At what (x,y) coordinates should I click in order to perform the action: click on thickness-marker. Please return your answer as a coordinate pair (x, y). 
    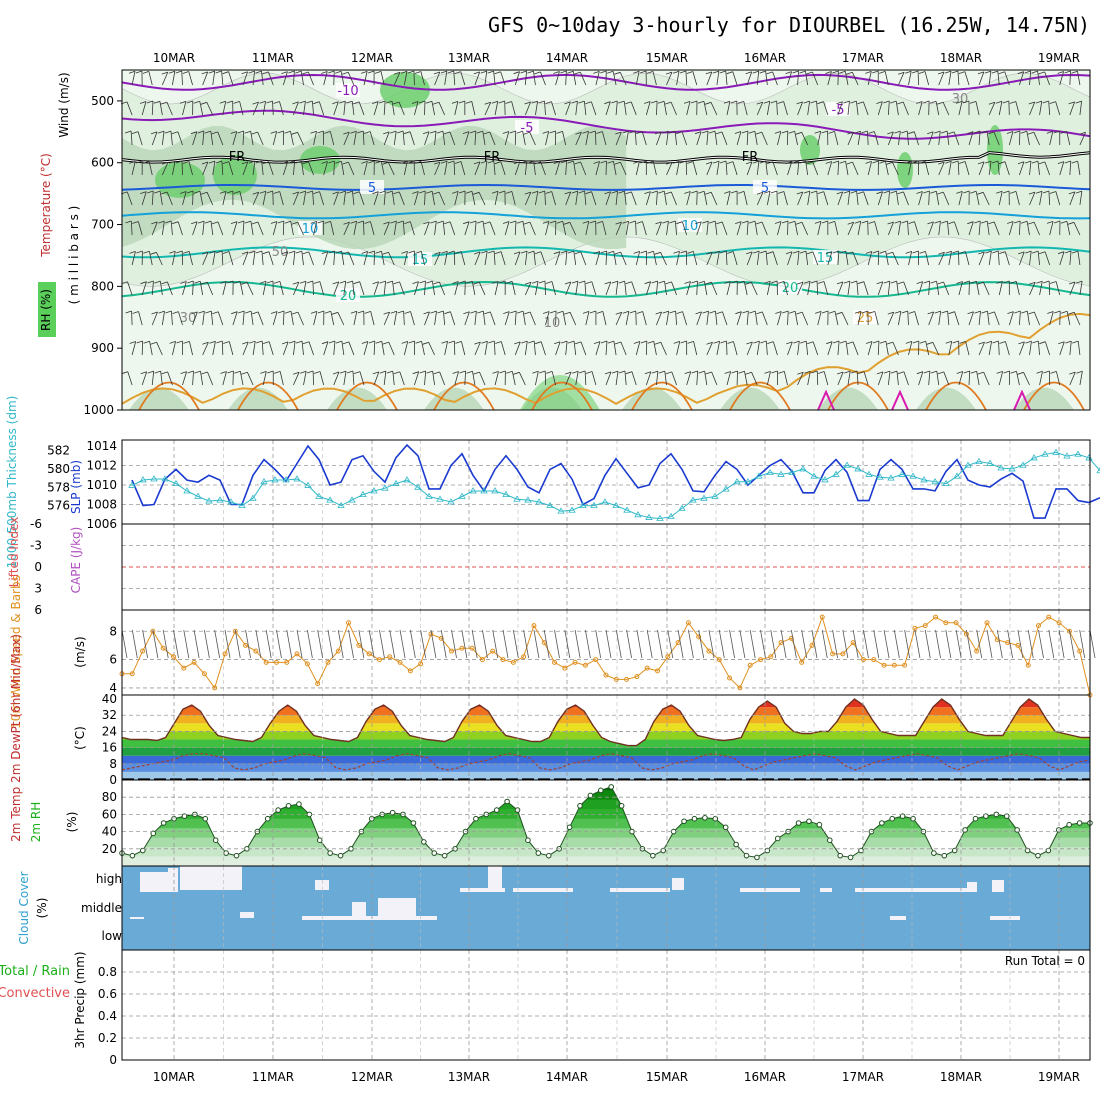
    Looking at the image, I should click on (1045, 453).